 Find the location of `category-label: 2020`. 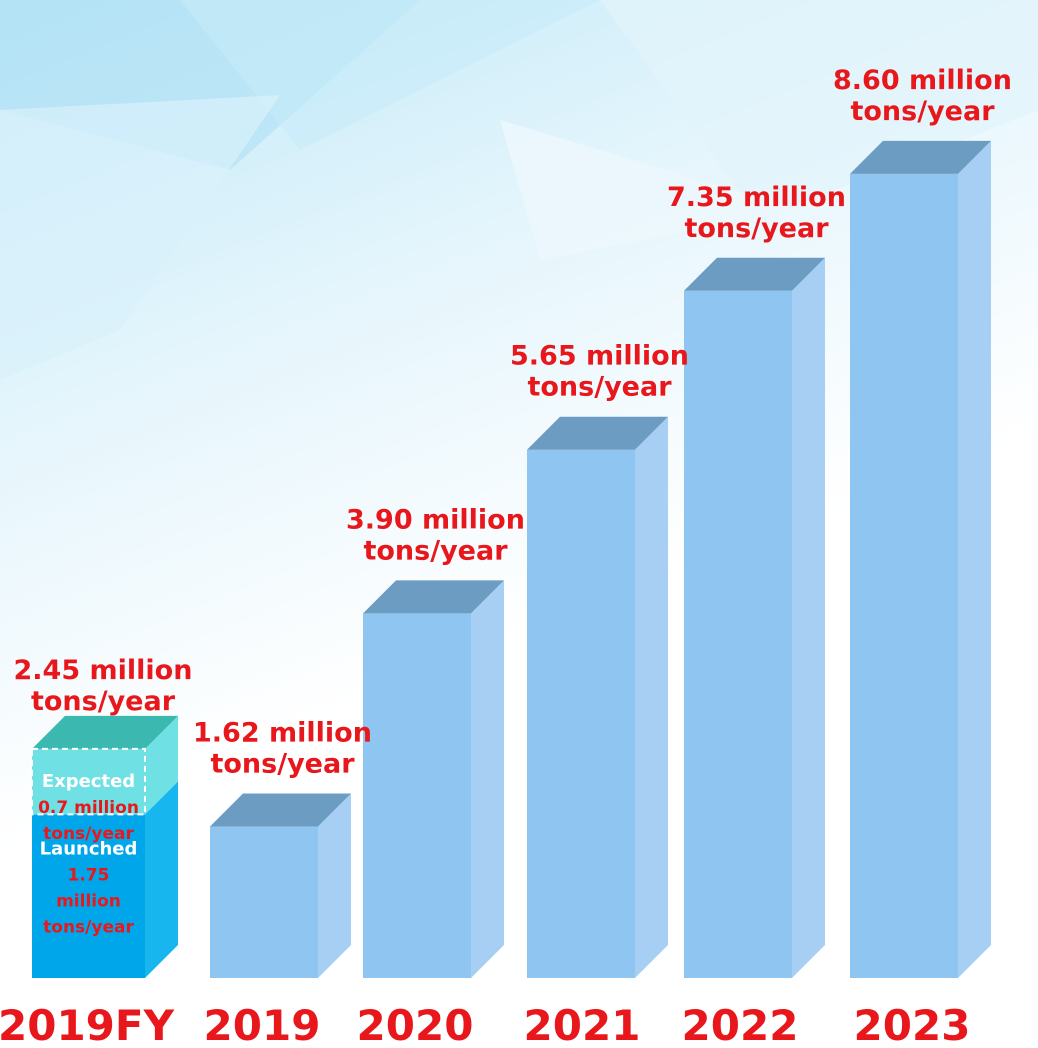

category-label: 2020 is located at coordinates (415, 1024).